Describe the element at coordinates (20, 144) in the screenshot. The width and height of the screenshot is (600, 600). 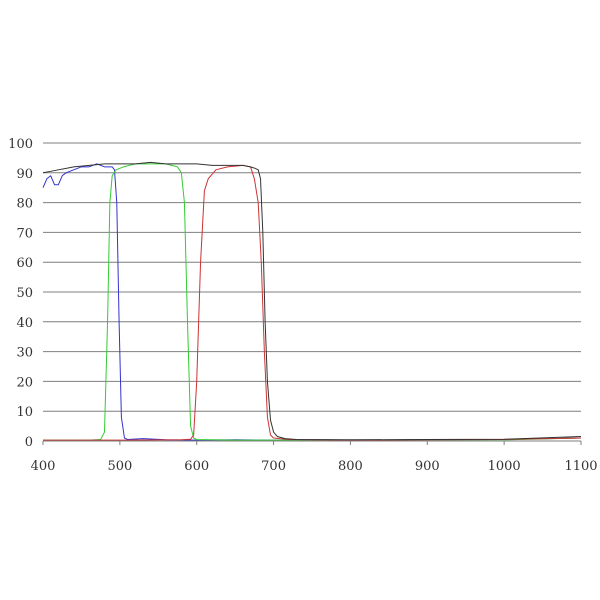
I see `y-tick-label: 100` at that location.